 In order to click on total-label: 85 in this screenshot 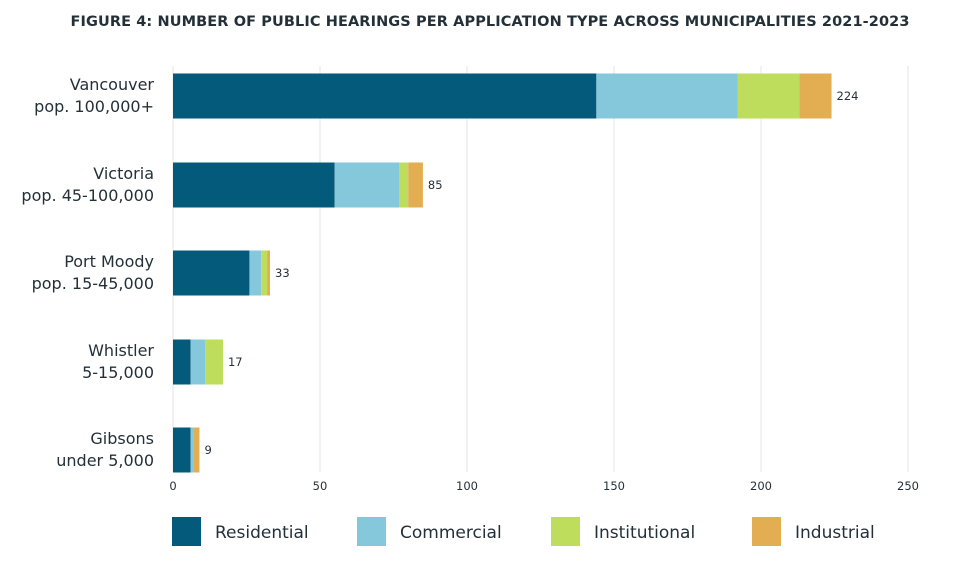, I will do `click(435, 185)`.